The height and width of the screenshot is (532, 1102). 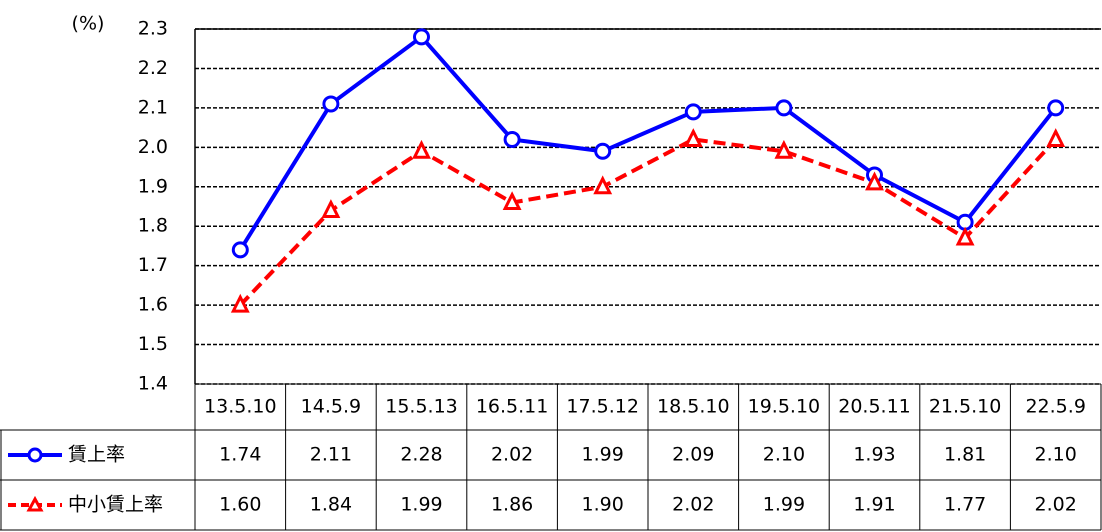 I want to click on y-tick-label: 2.0, so click(x=153, y=147).